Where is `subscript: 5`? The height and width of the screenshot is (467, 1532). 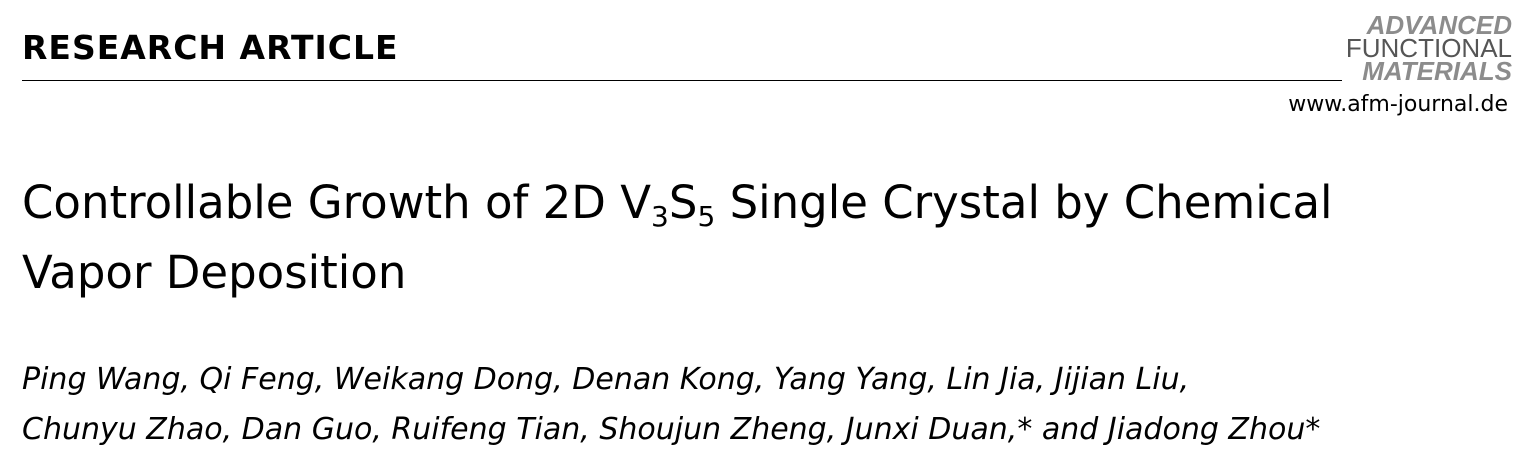
subscript: 5 is located at coordinates (706, 216).